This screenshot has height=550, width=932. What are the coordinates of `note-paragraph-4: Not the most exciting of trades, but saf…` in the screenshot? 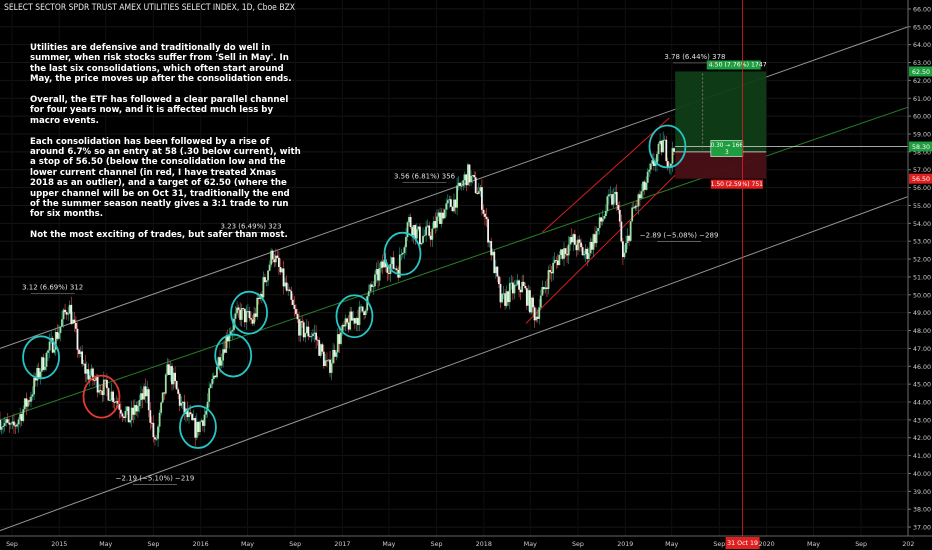 It's located at (159, 235).